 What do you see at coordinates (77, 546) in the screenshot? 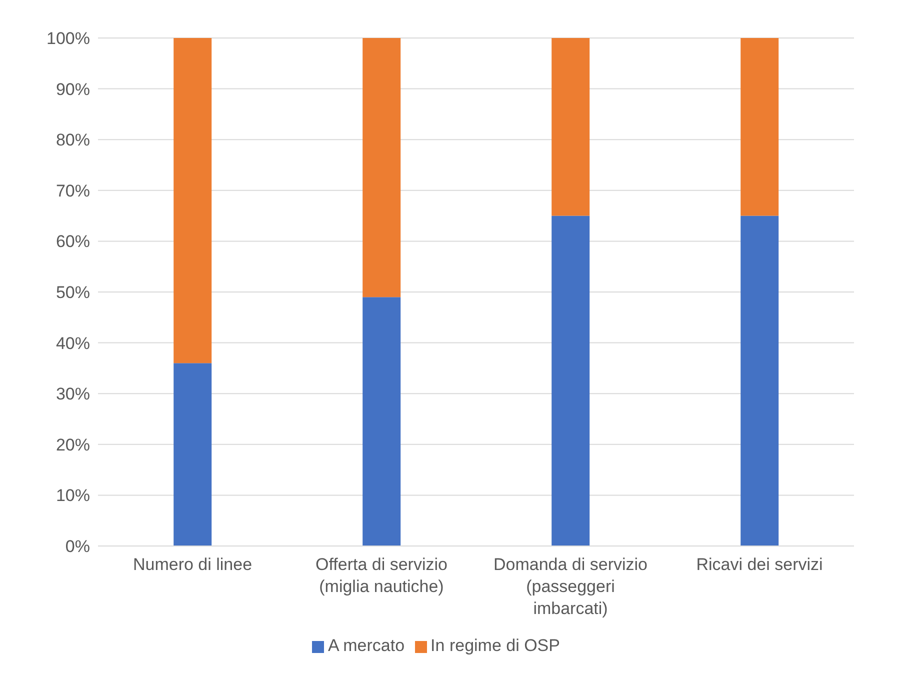
I see `y-tick-label: 0%` at bounding box center [77, 546].